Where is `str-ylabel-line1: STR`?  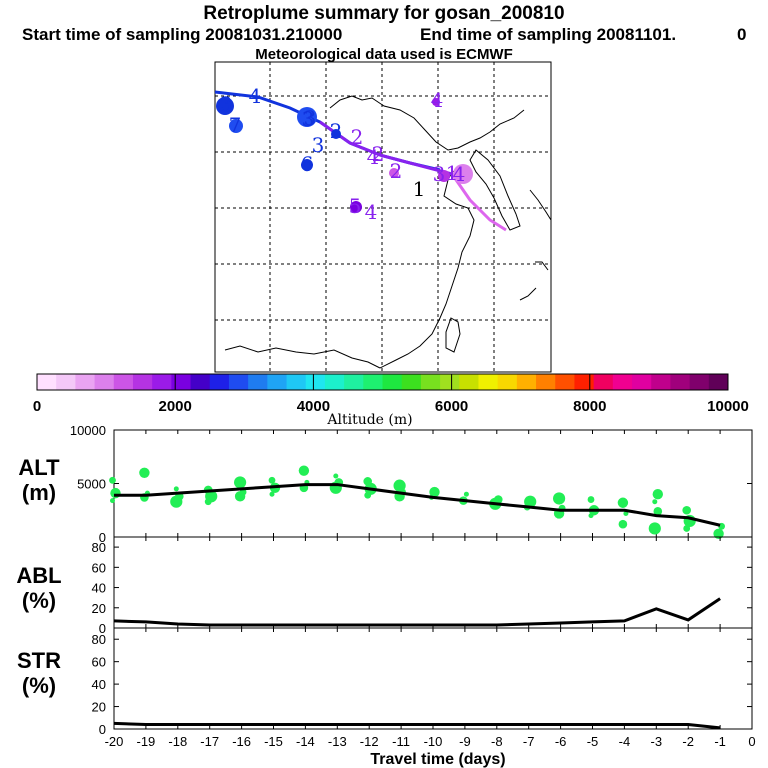
str-ylabel-line1: STR is located at coordinates (39, 660).